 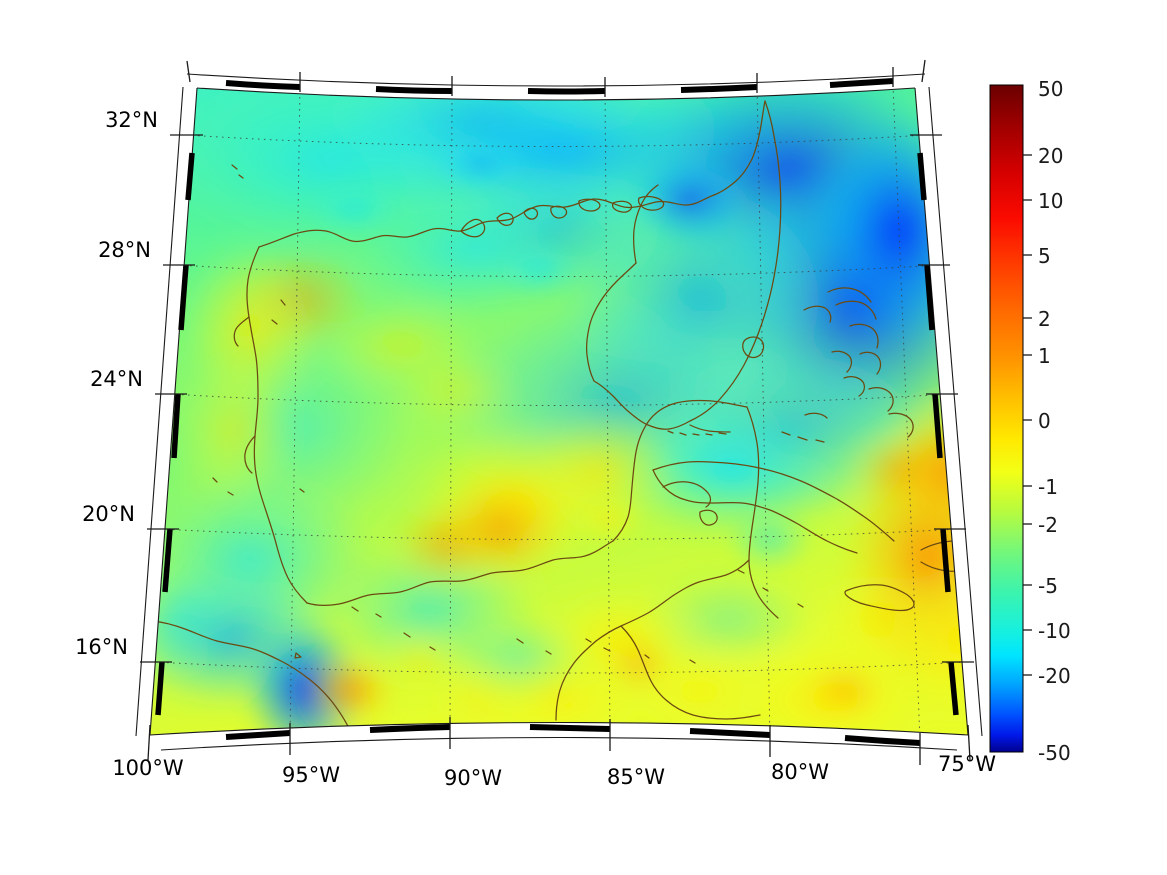 I want to click on colorbar-gradient, so click(x=1006, y=418).